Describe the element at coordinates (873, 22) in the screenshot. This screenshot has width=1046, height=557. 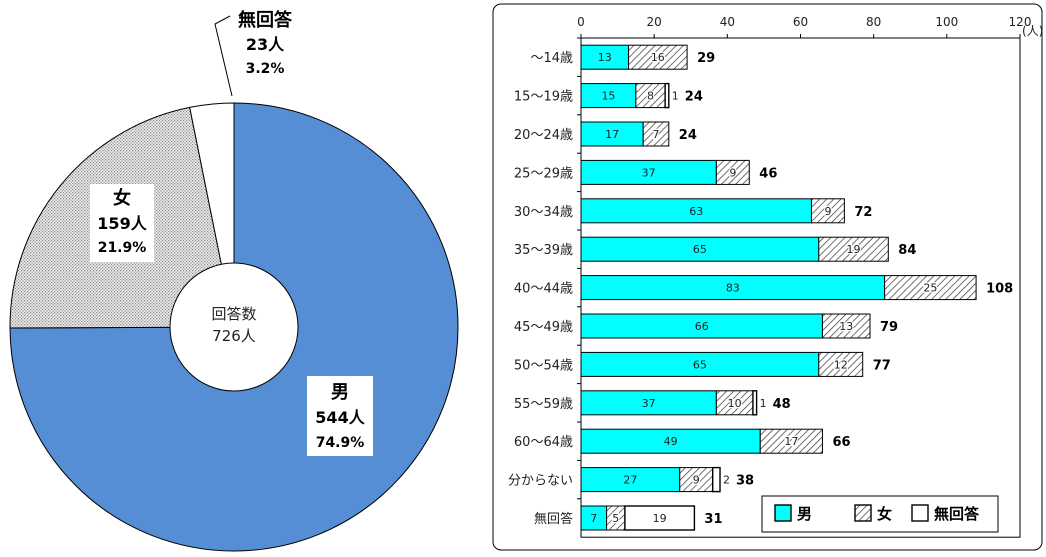
I see `x-tick-label: 80` at that location.